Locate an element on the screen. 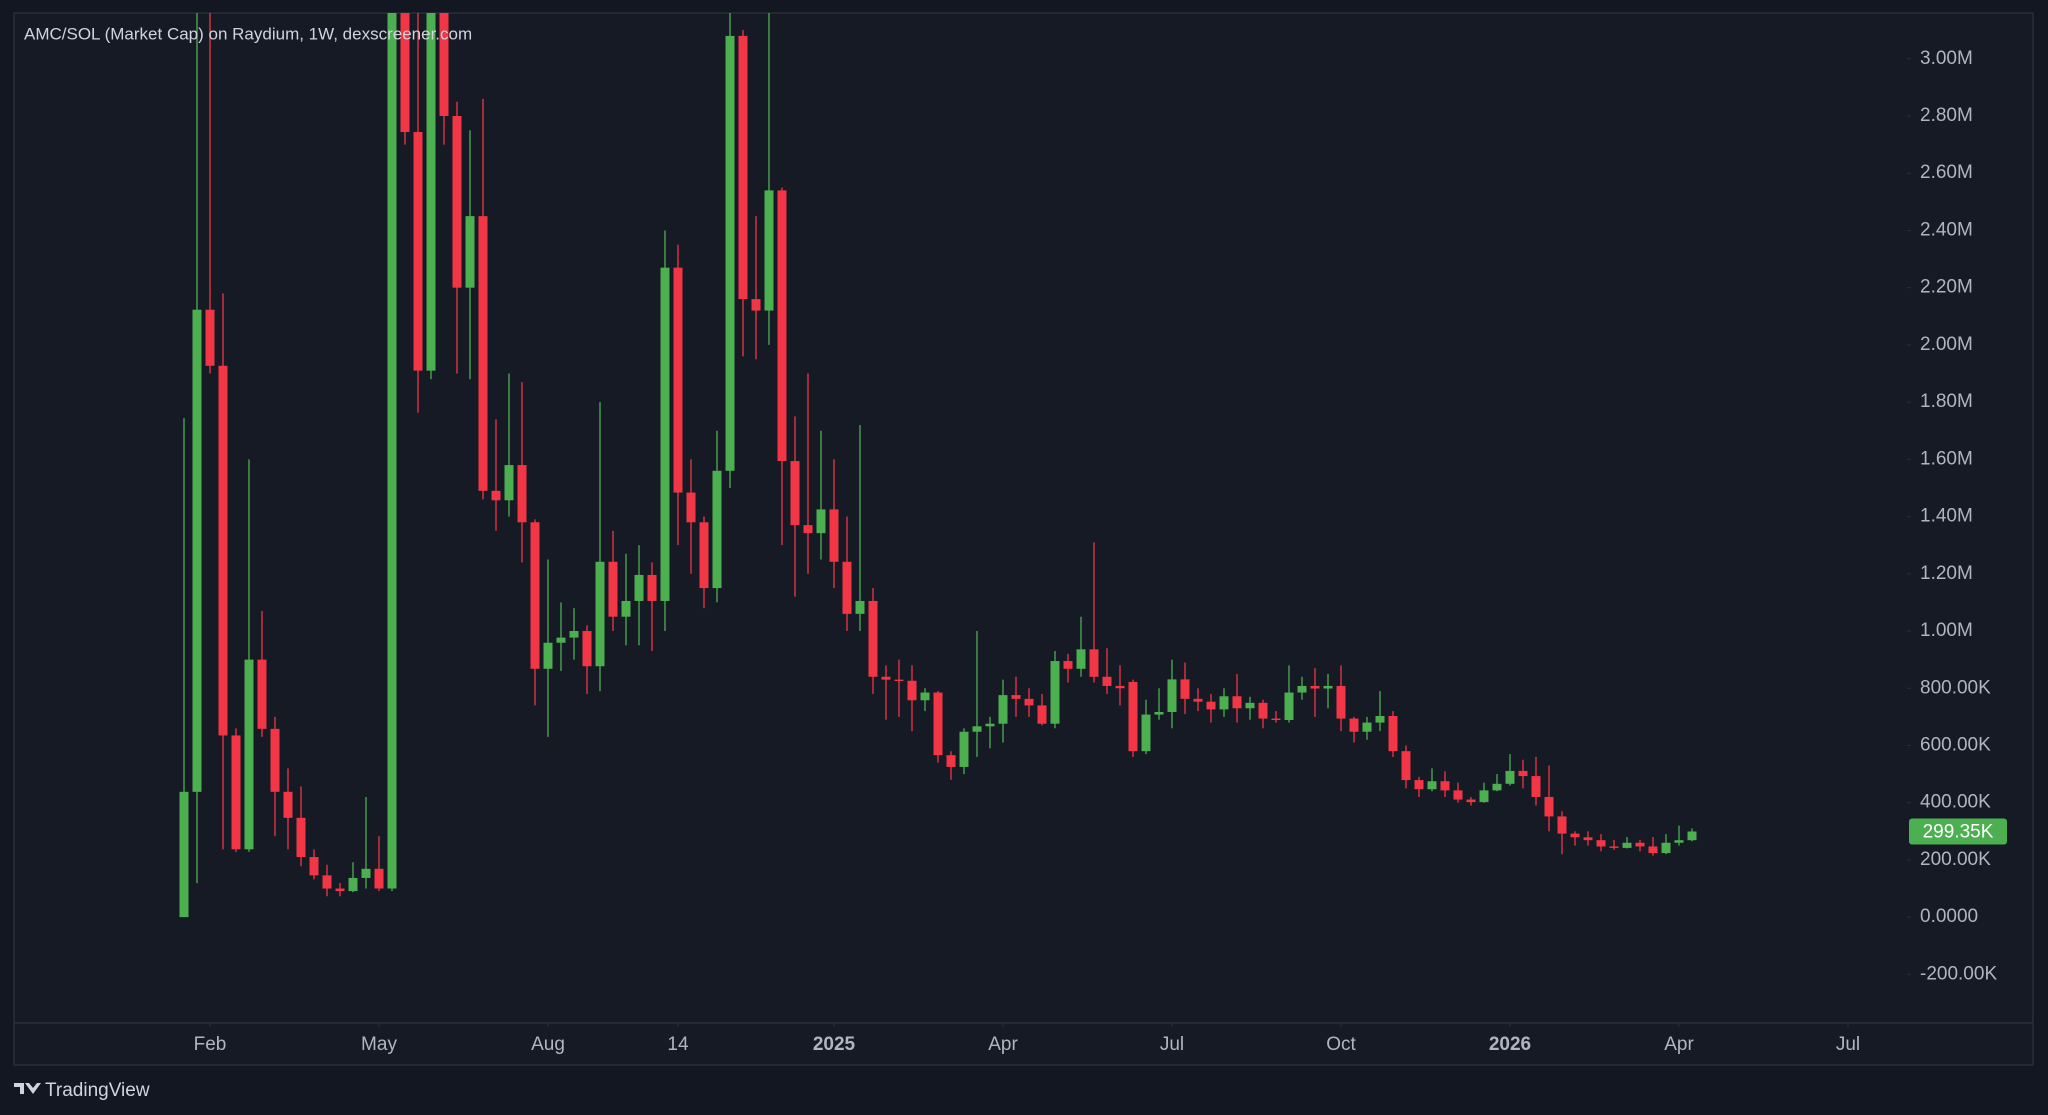  y-tick-label: 400.00K is located at coordinates (1955, 802).